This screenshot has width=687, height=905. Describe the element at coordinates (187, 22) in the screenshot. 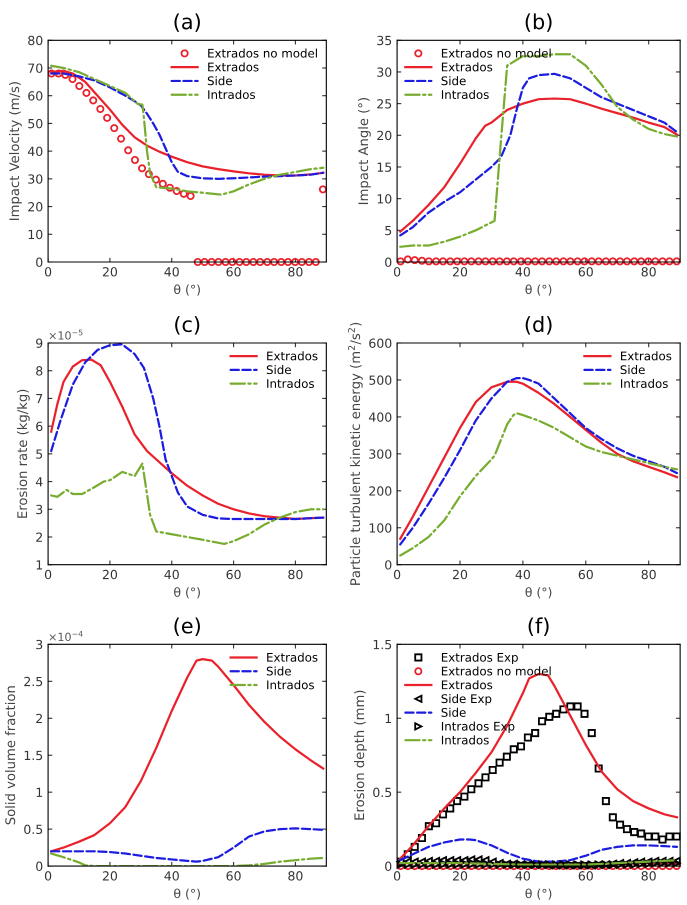

I see `chart-title: (a)` at that location.